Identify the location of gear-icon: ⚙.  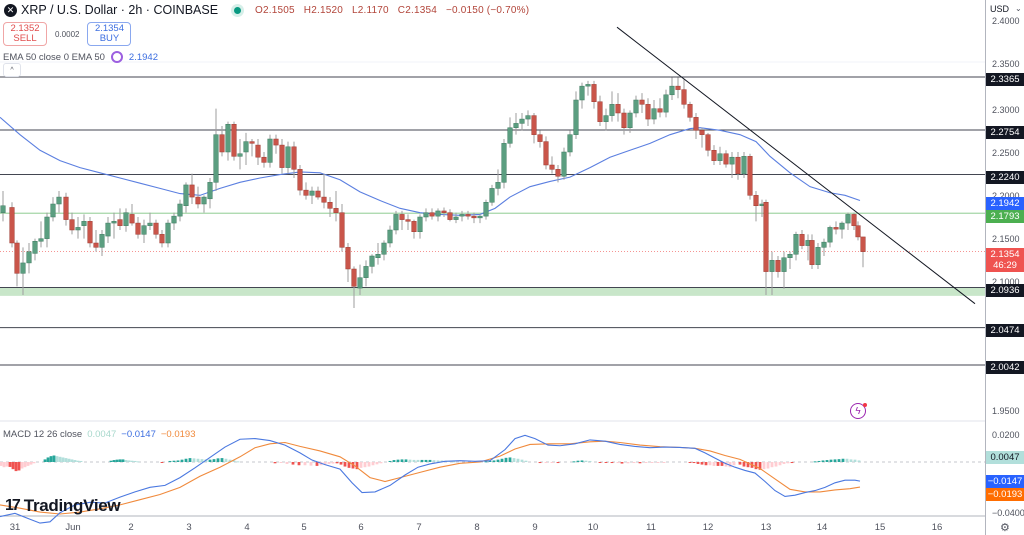
(1005, 528).